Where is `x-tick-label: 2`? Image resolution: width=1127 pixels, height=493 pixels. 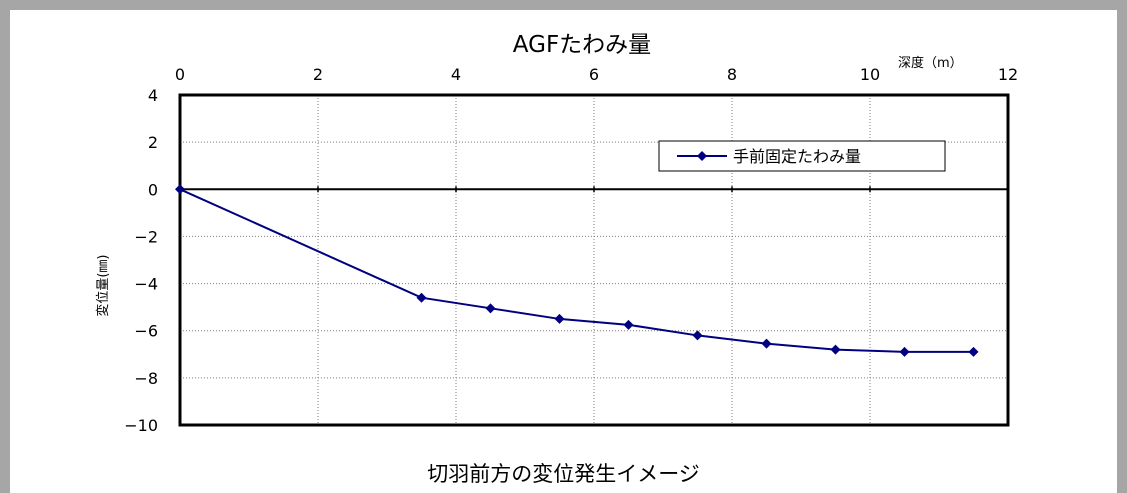
x-tick-label: 2 is located at coordinates (318, 74).